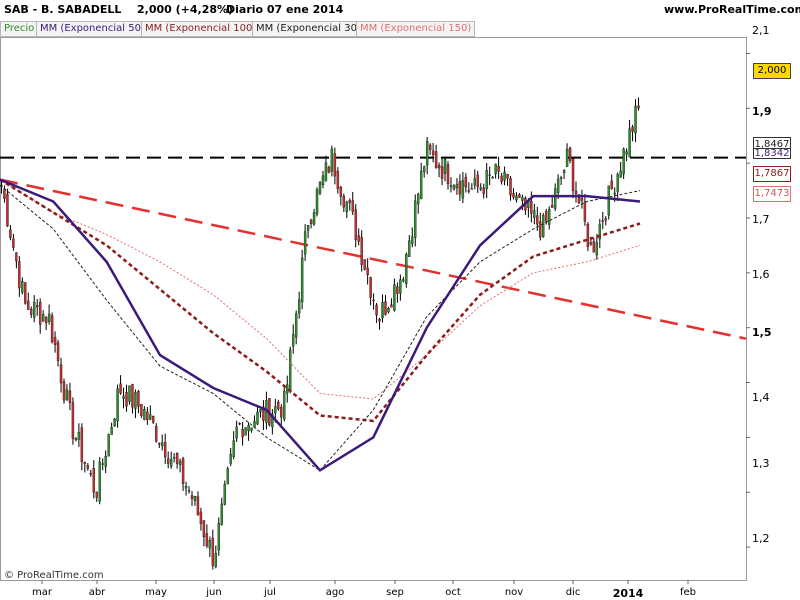 This screenshot has height=600, width=800. What do you see at coordinates (628, 593) in the screenshot?
I see `x-tick-label: 2014` at bounding box center [628, 593].